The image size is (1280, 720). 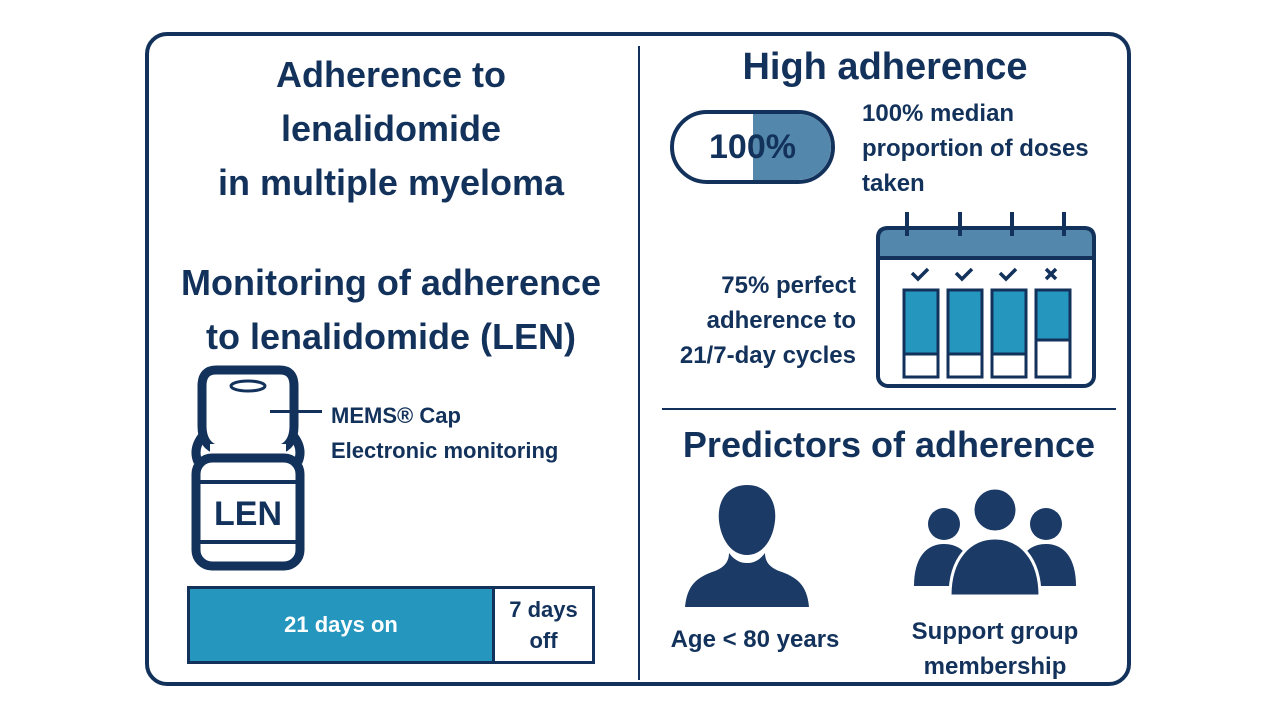 What do you see at coordinates (445, 433) in the screenshot?
I see `cap-label: MEMS® Cap Electronic monitoring` at bounding box center [445, 433].